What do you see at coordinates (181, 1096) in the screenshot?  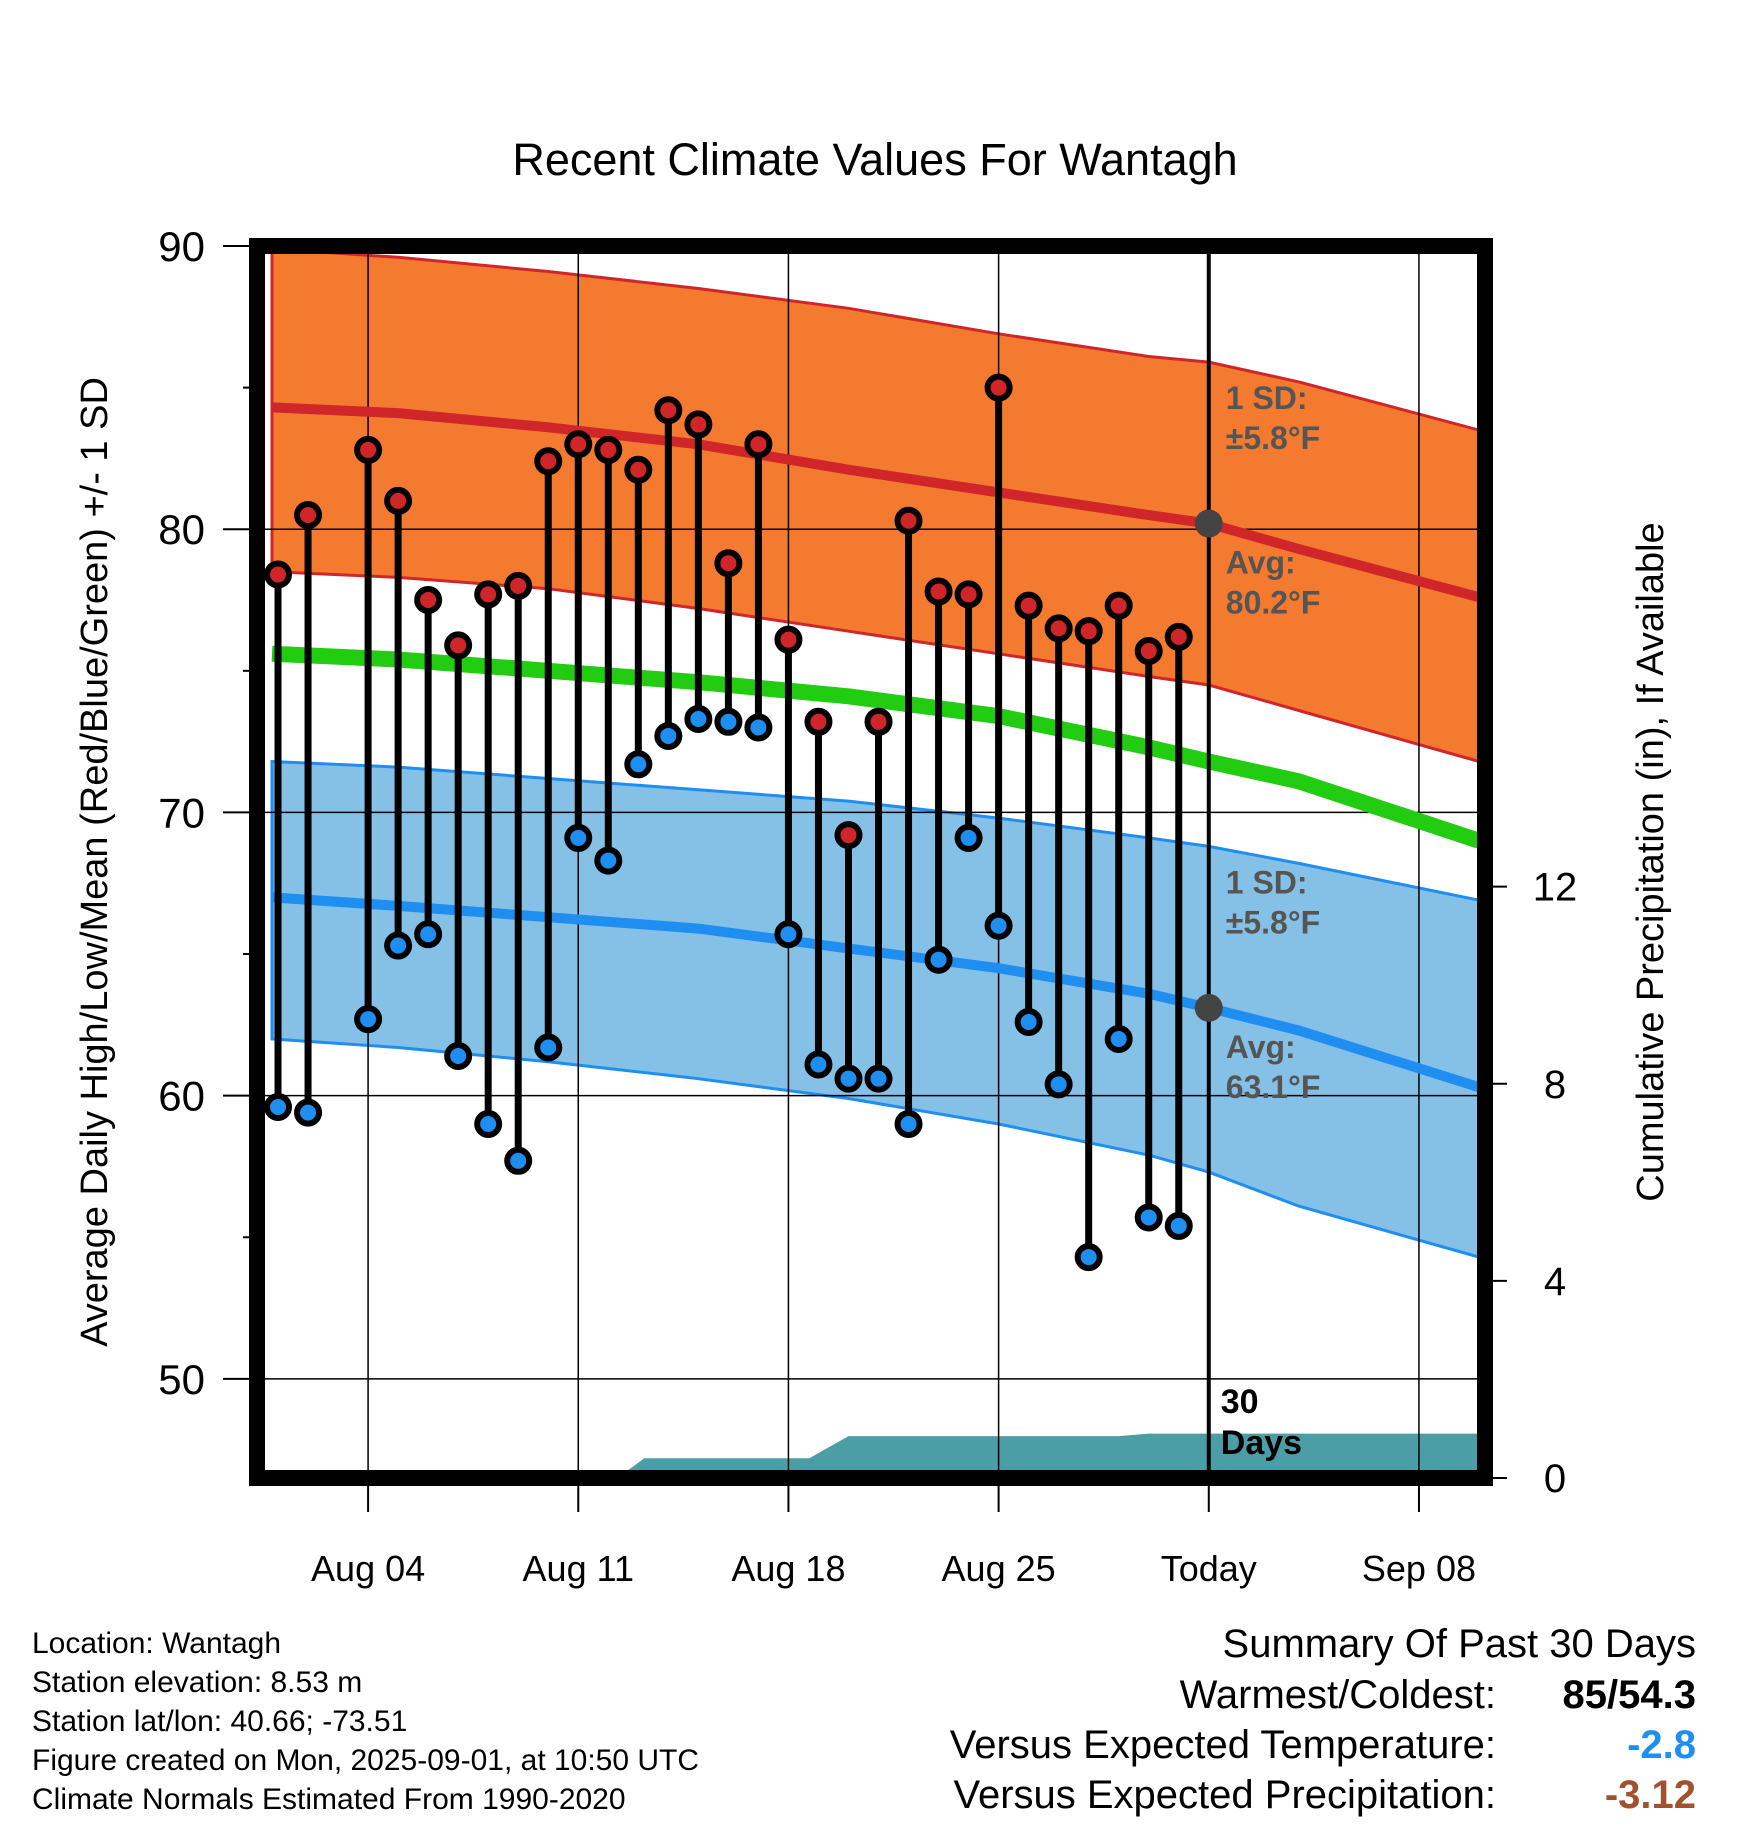 I see `y-tick-label: 60` at bounding box center [181, 1096].